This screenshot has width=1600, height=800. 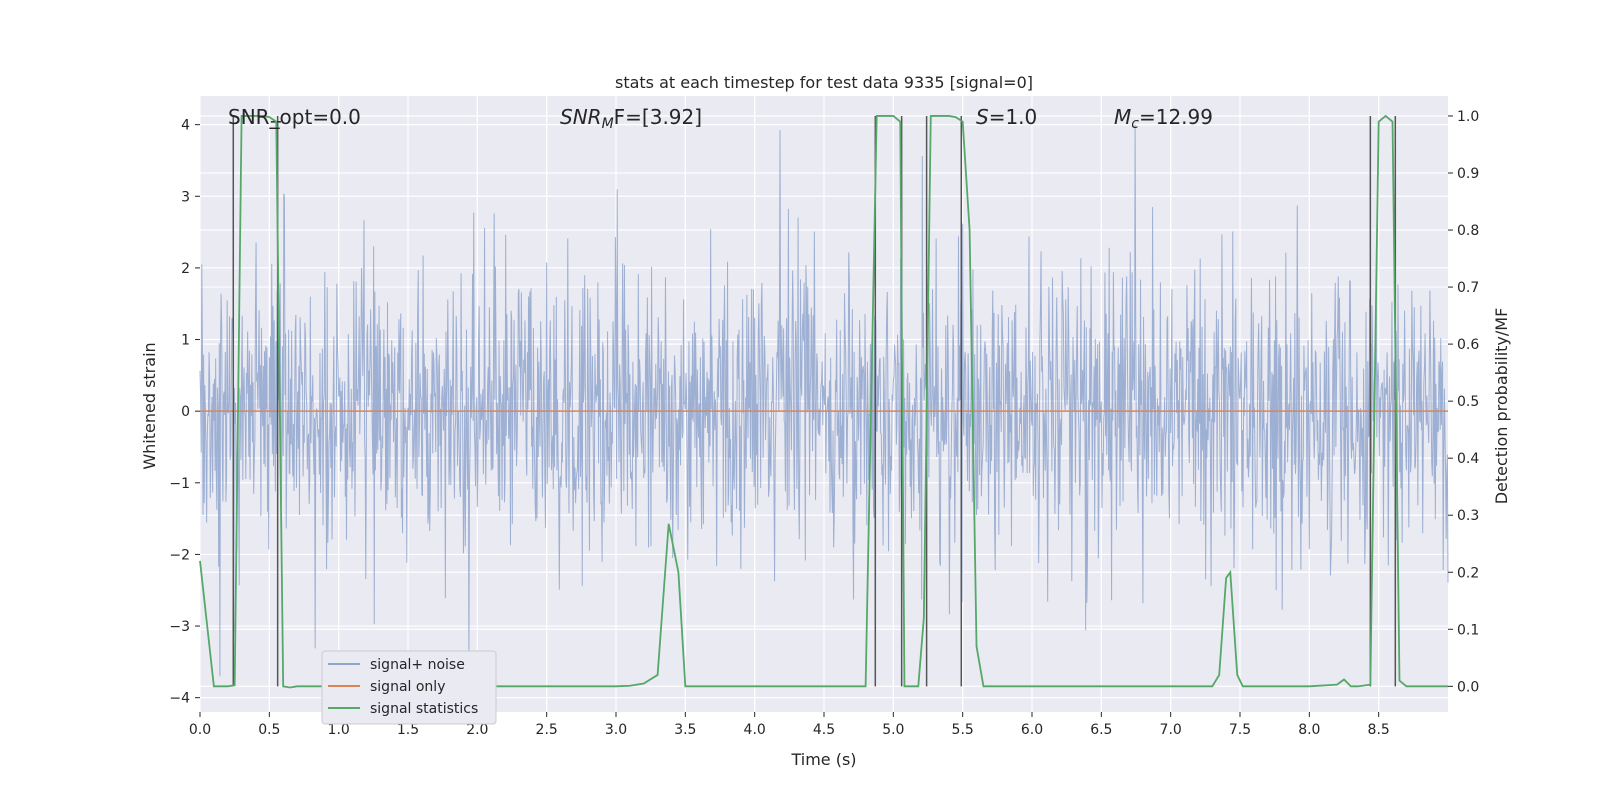 I want to click on y-left-tick-label-8: −4, so click(x=179, y=699).